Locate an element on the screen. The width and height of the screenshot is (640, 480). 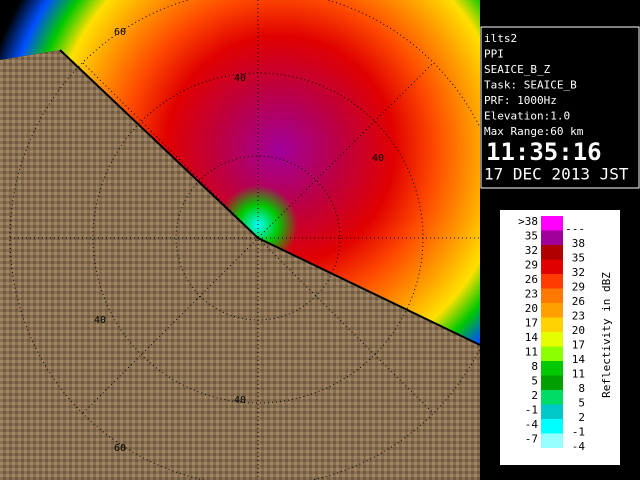
legend-low: 11 is located at coordinates (531, 352).